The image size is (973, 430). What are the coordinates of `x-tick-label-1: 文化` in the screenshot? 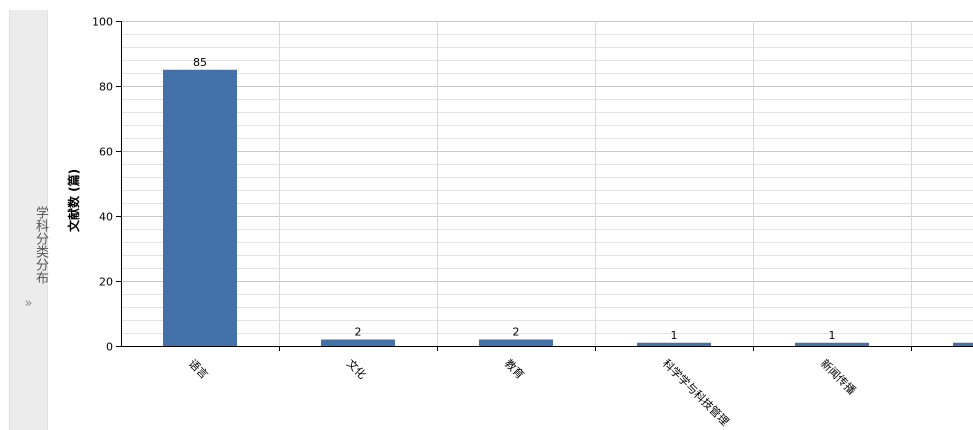 It's located at (356, 368).